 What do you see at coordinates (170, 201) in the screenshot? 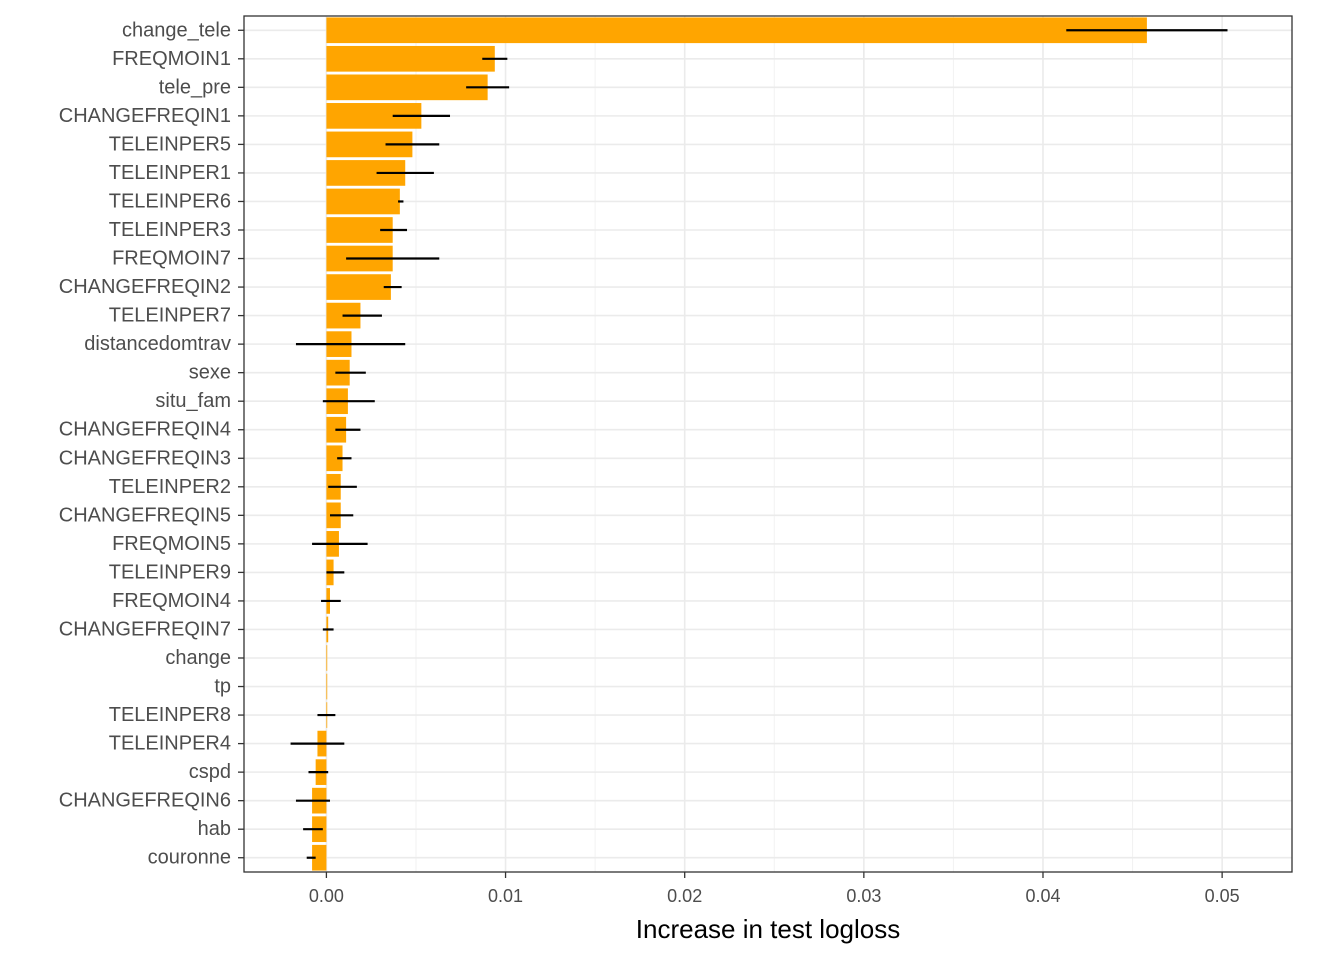
I see `y-tick-label: TELEINPER6` at bounding box center [170, 201].